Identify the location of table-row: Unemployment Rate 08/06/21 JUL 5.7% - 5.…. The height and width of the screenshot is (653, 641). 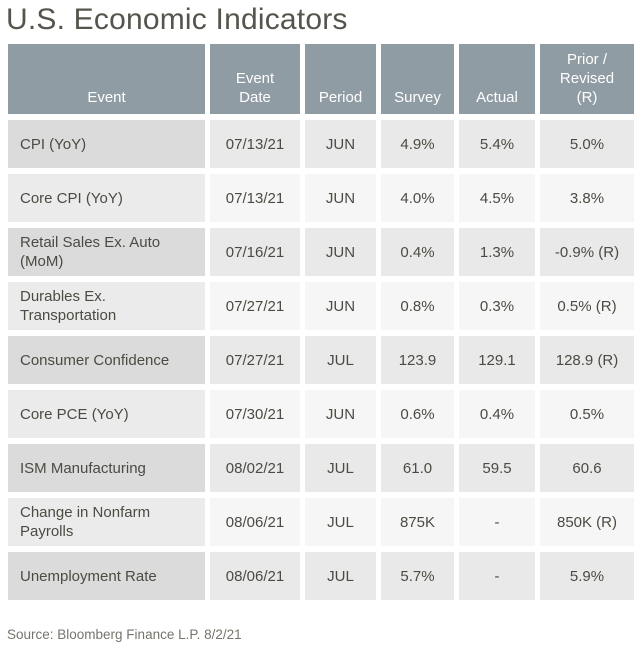
(321, 576).